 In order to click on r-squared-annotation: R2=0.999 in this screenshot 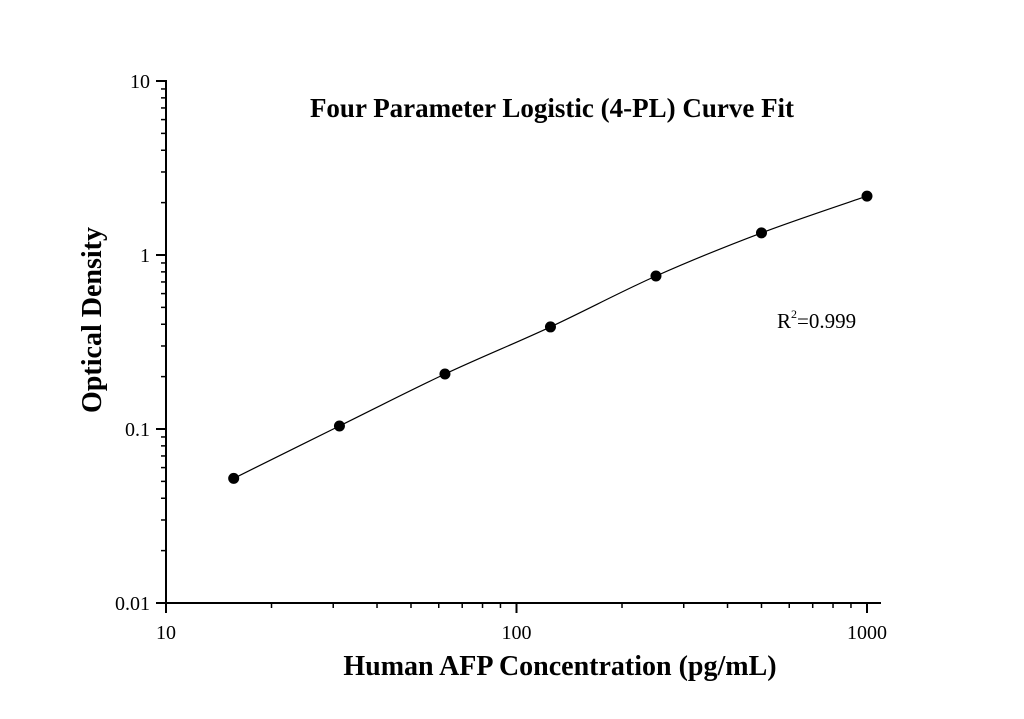, I will do `click(816, 320)`.